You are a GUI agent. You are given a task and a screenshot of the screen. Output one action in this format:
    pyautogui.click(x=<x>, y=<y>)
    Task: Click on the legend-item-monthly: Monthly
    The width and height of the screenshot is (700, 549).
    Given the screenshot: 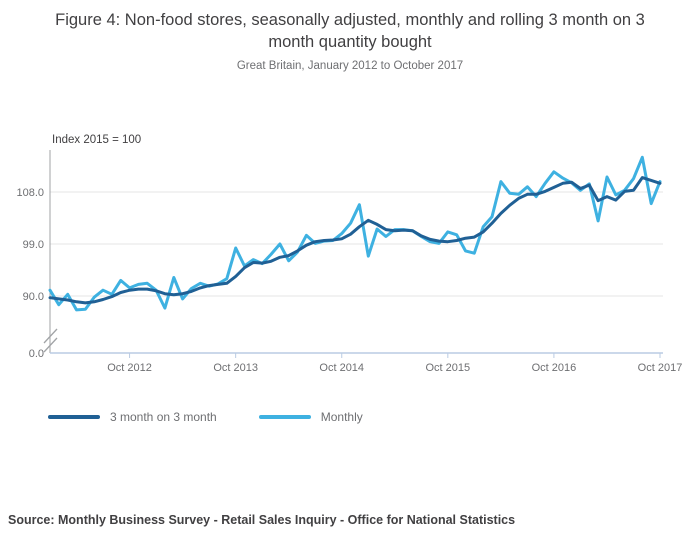 What is the action you would take?
    pyautogui.click(x=310, y=417)
    